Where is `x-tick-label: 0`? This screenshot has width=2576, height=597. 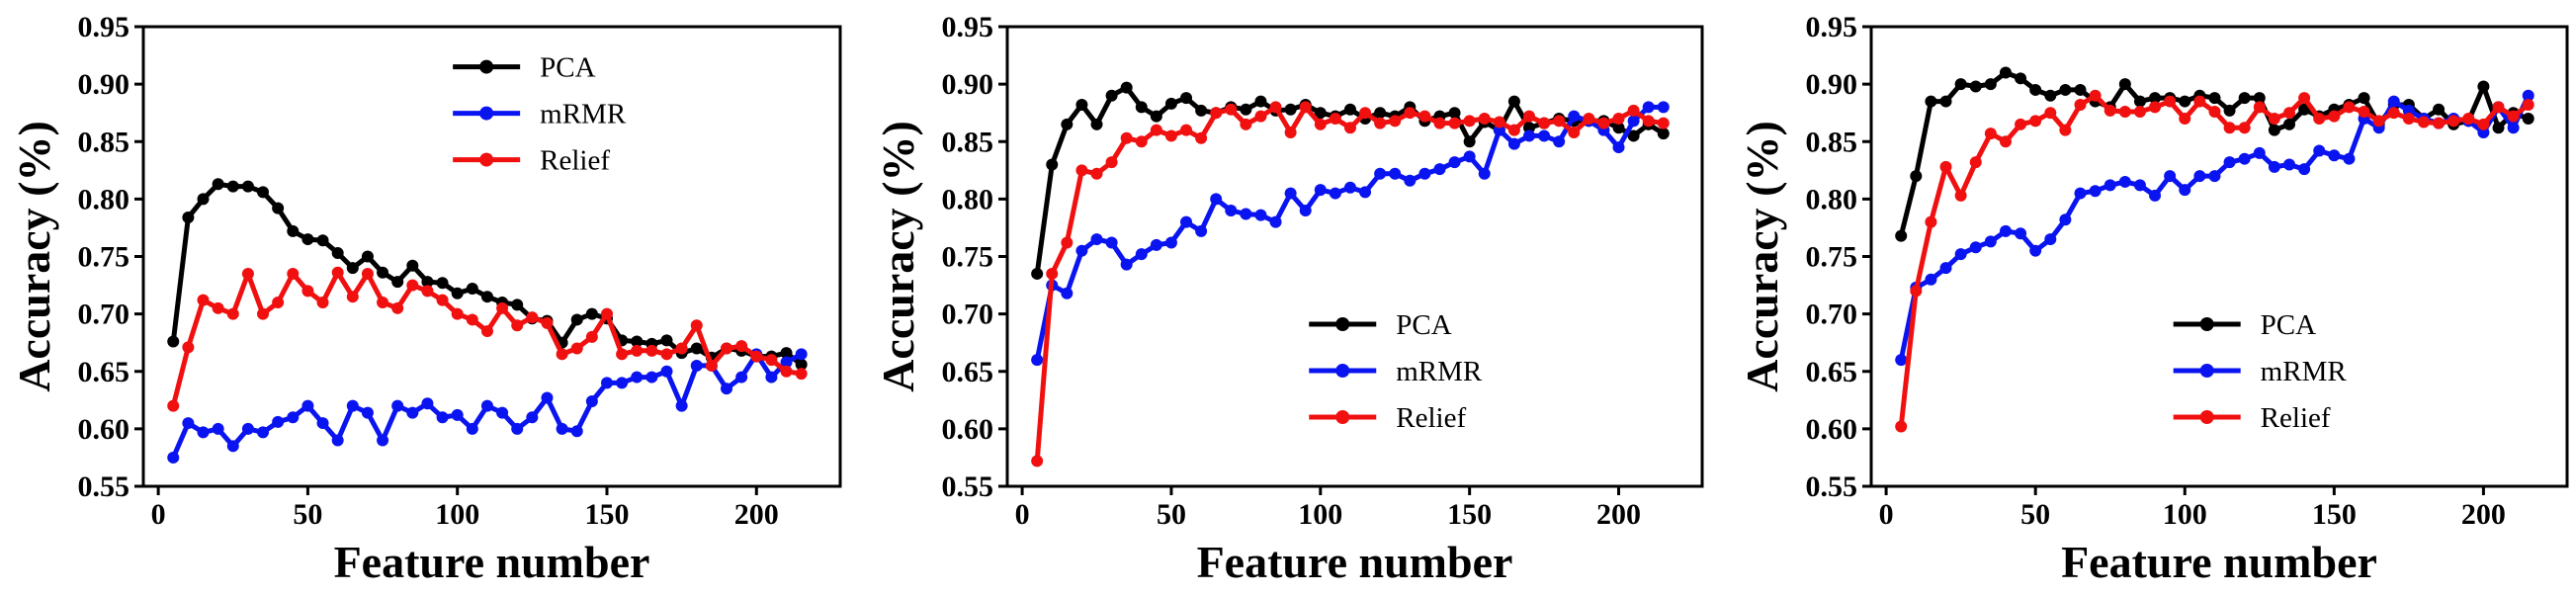
x-tick-label: 0 is located at coordinates (158, 515).